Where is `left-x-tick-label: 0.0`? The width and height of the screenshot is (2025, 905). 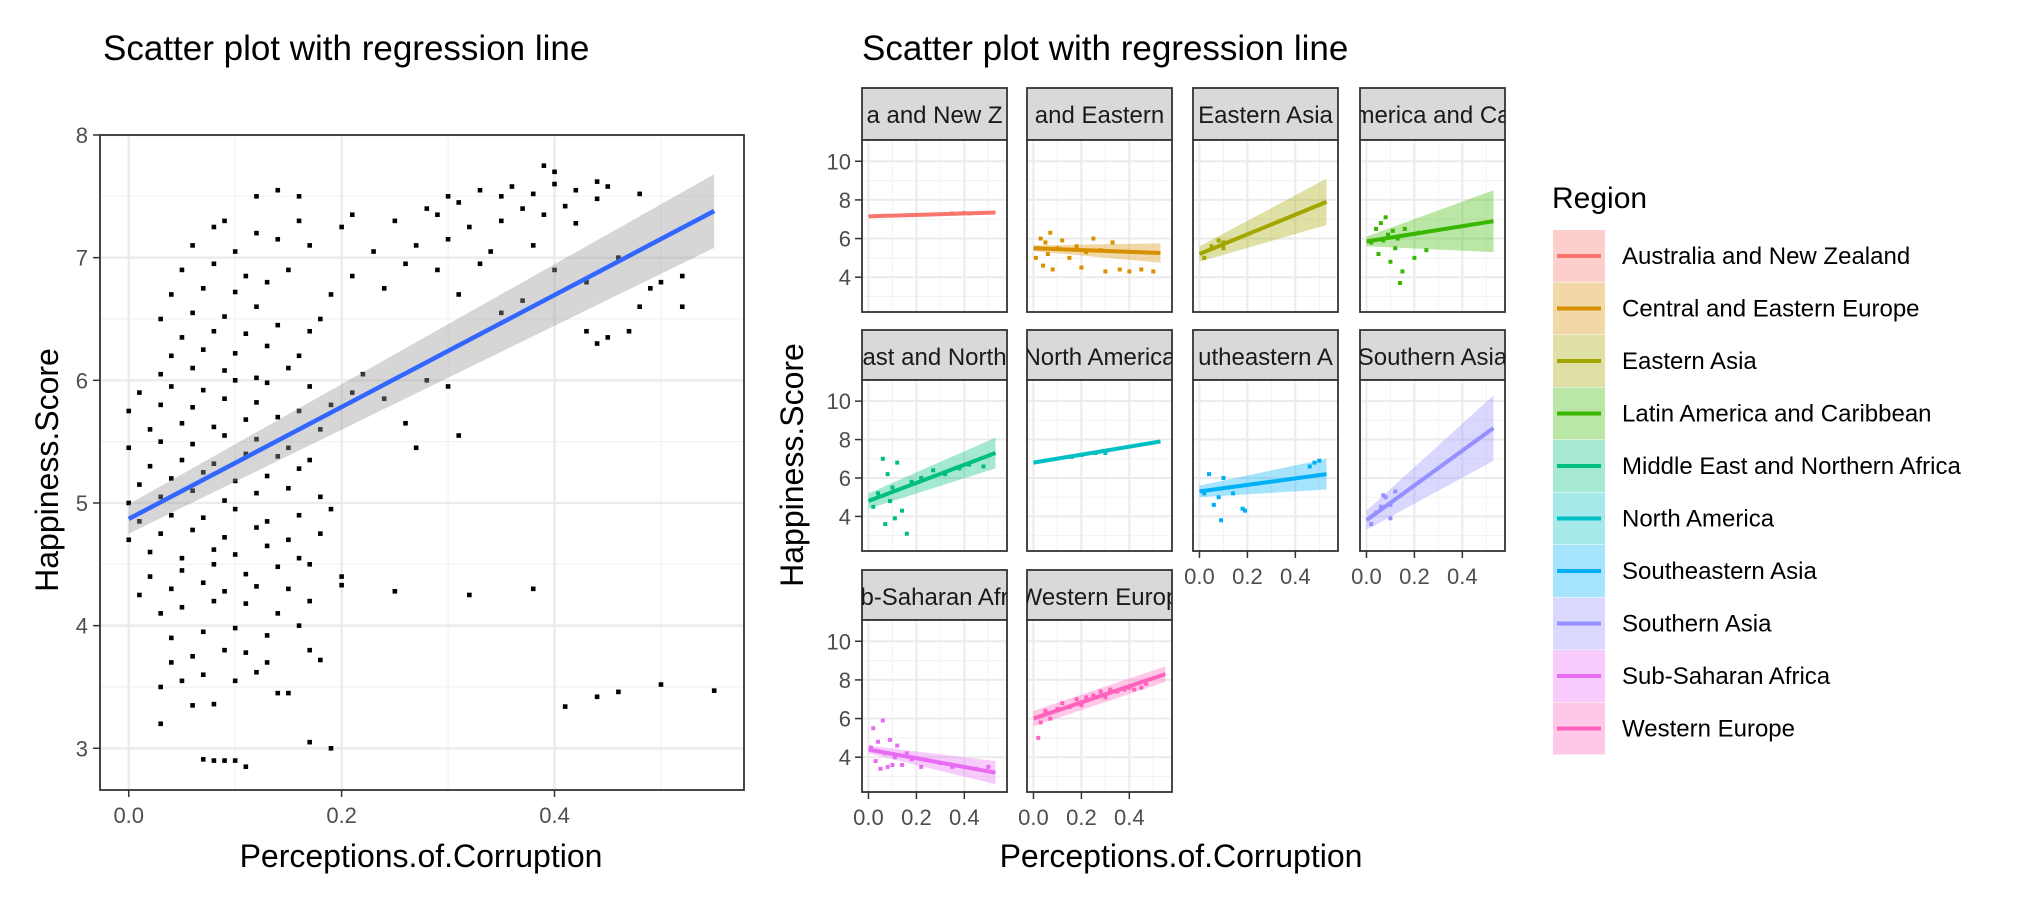
left-x-tick-label: 0.0 is located at coordinates (128, 815).